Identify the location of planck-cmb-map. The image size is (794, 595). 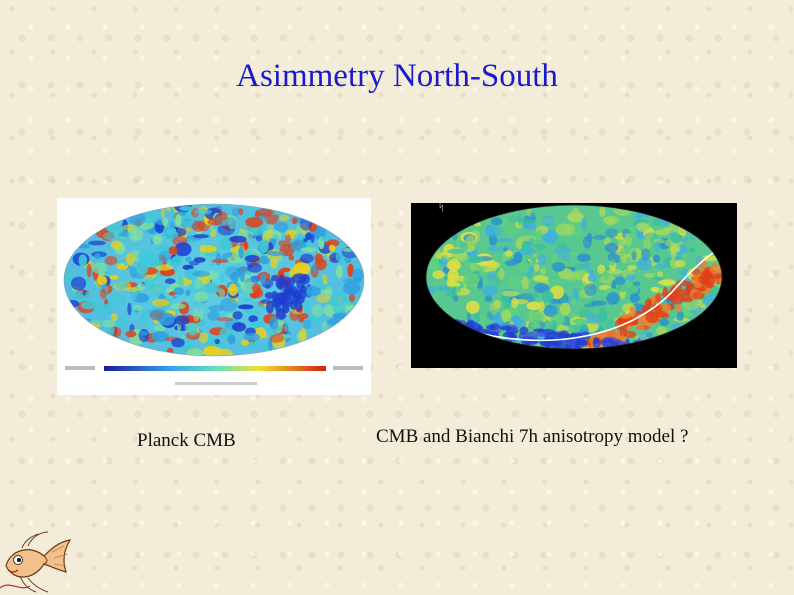
(214, 296).